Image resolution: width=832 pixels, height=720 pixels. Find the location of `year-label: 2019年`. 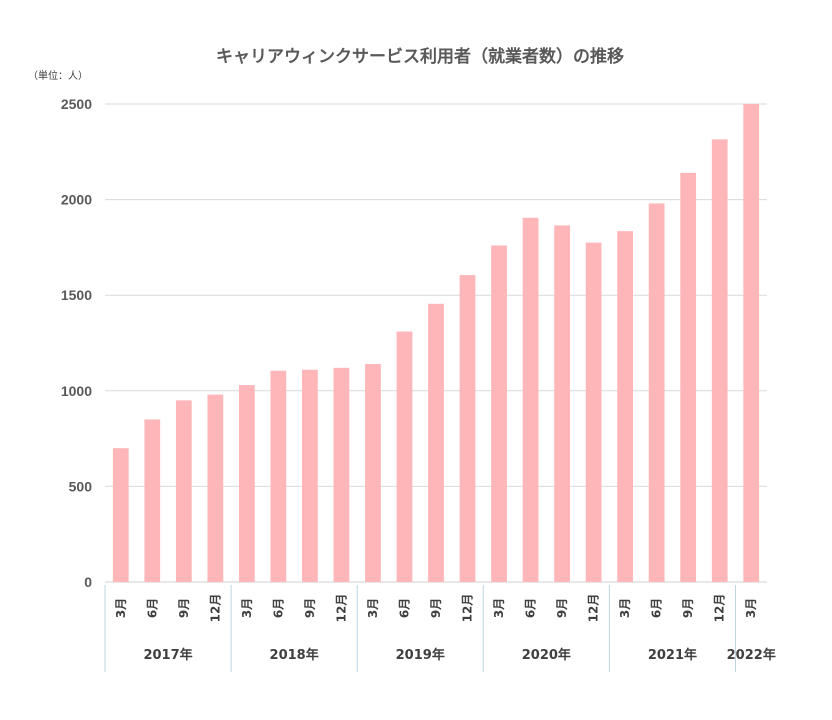

year-label: 2019年 is located at coordinates (420, 655).